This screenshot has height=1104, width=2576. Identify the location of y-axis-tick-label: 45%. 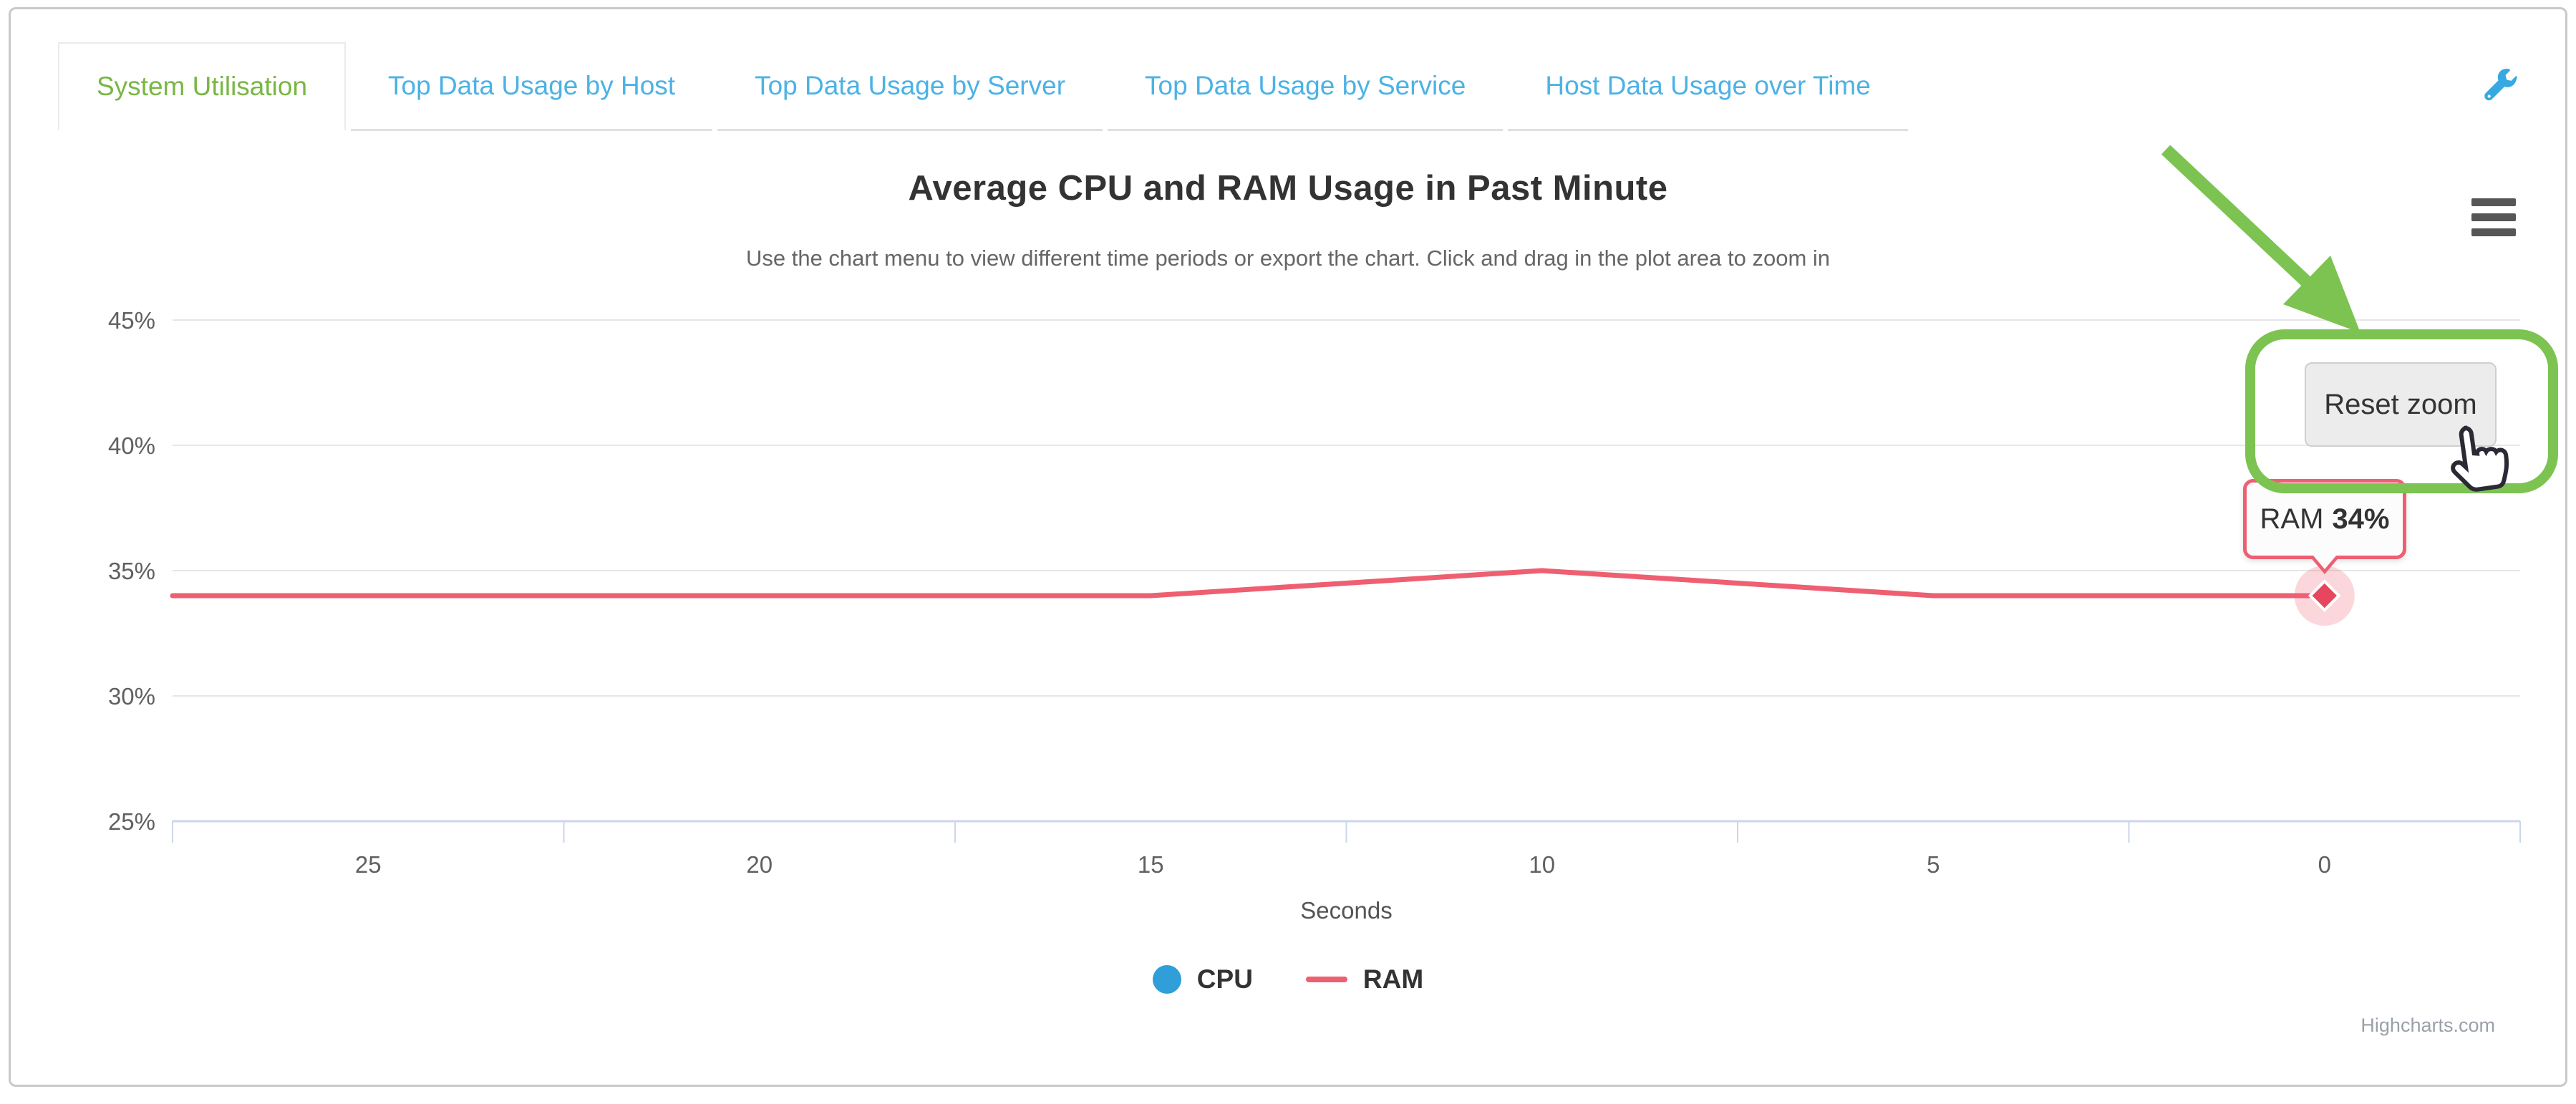
(132, 321).